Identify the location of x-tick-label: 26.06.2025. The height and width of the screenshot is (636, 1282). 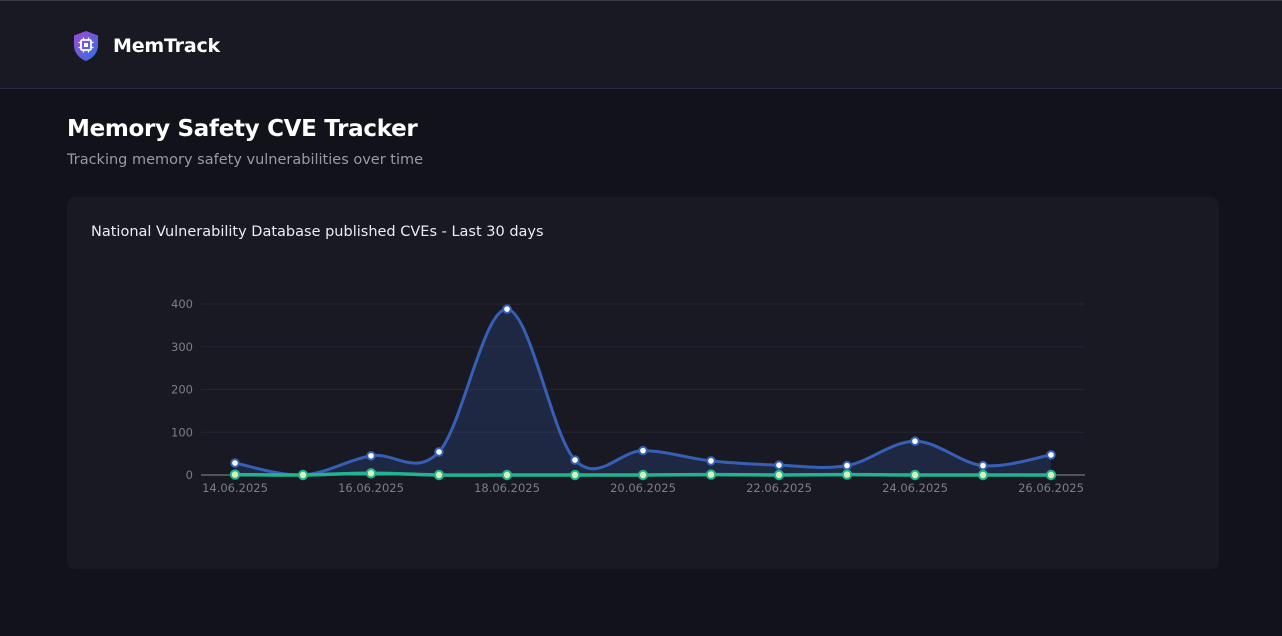
(1051, 488).